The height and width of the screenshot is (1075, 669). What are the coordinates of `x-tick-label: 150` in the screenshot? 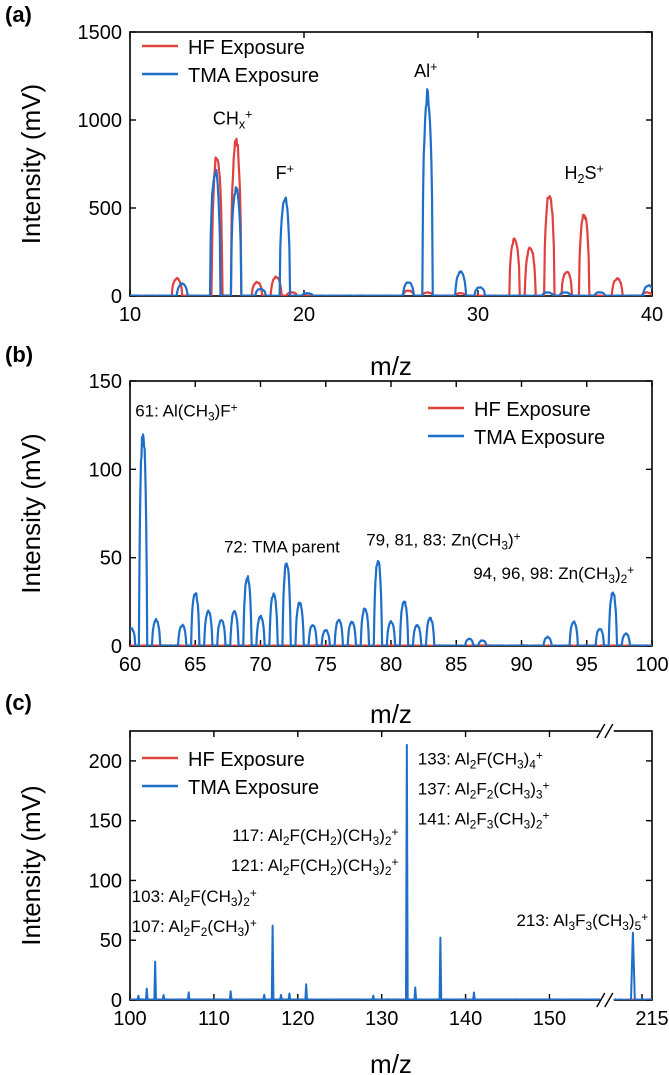 It's located at (549, 1019).